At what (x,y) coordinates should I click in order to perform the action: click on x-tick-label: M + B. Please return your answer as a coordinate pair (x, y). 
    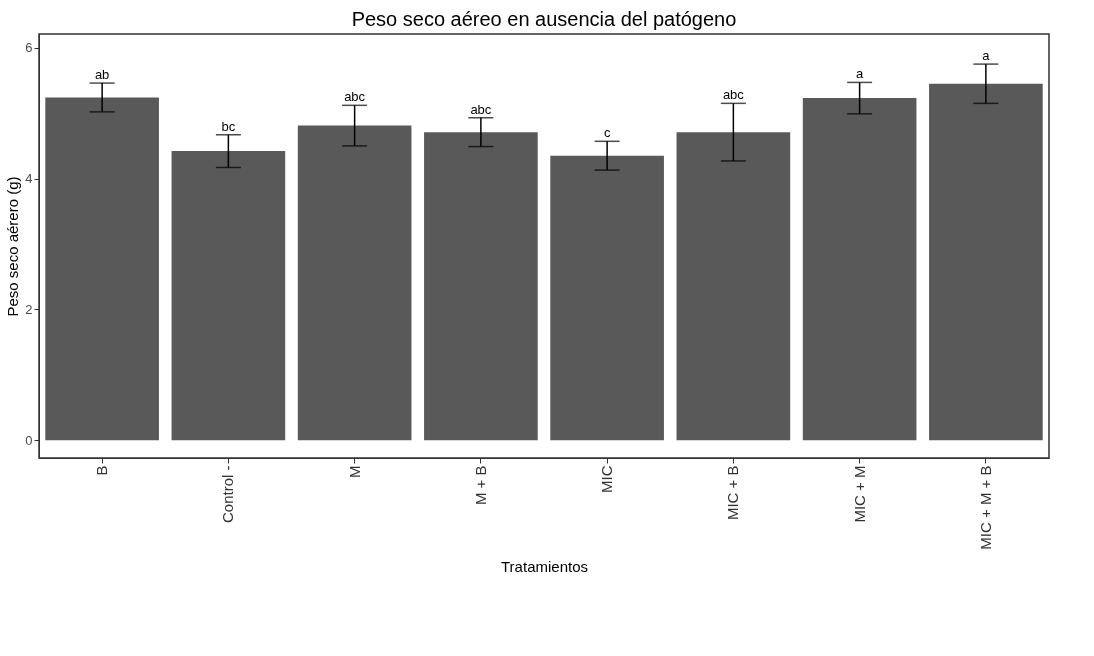
    Looking at the image, I should click on (480, 485).